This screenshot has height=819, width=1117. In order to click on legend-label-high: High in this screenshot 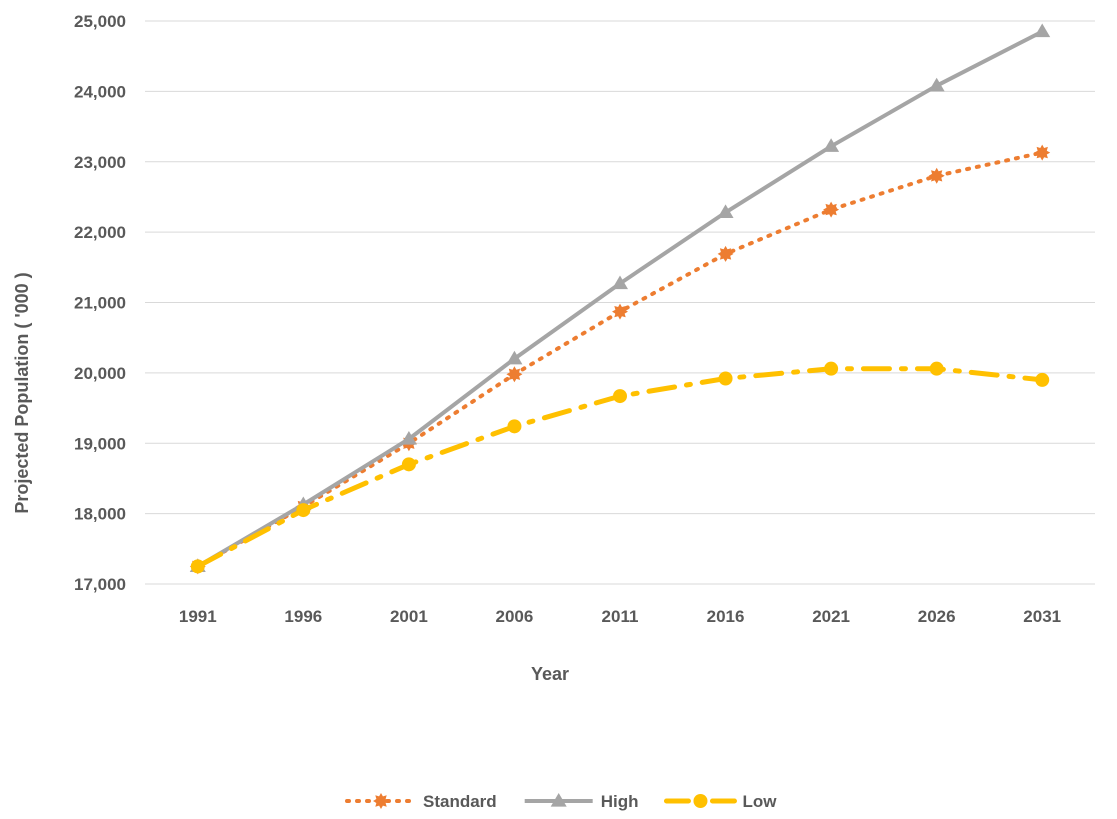, I will do `click(620, 801)`.